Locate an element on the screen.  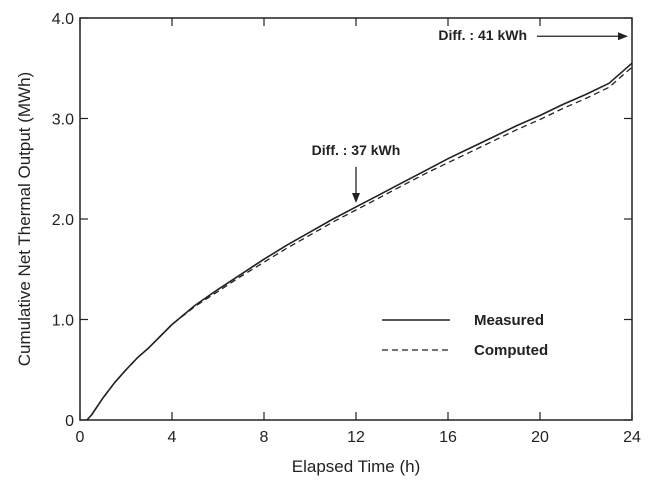
y-tick-label: 1.0 is located at coordinates (63, 321).